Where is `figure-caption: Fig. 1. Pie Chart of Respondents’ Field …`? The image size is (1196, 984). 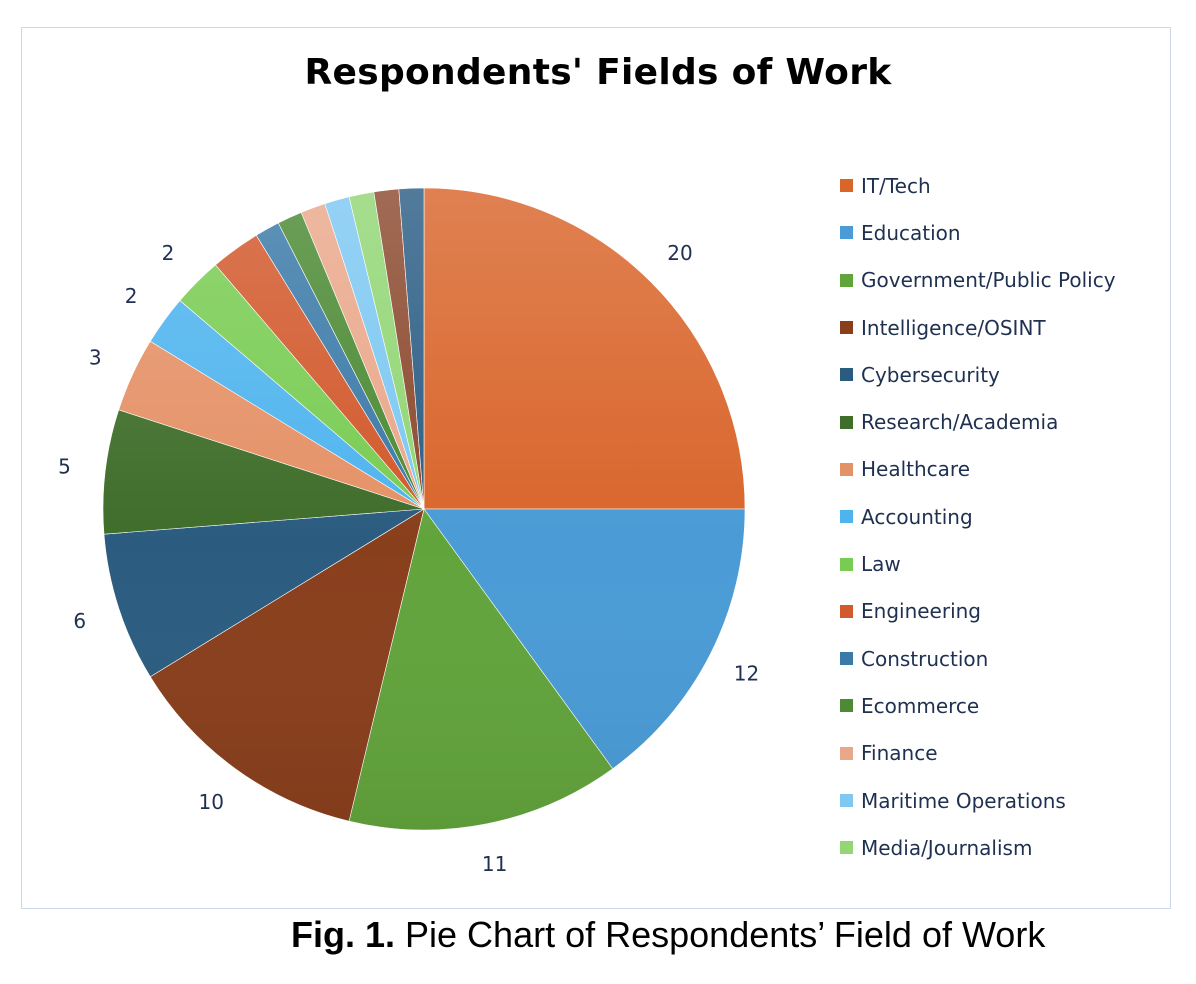 figure-caption: Fig. 1. Pie Chart of Respondents’ Field … is located at coordinates (668, 935).